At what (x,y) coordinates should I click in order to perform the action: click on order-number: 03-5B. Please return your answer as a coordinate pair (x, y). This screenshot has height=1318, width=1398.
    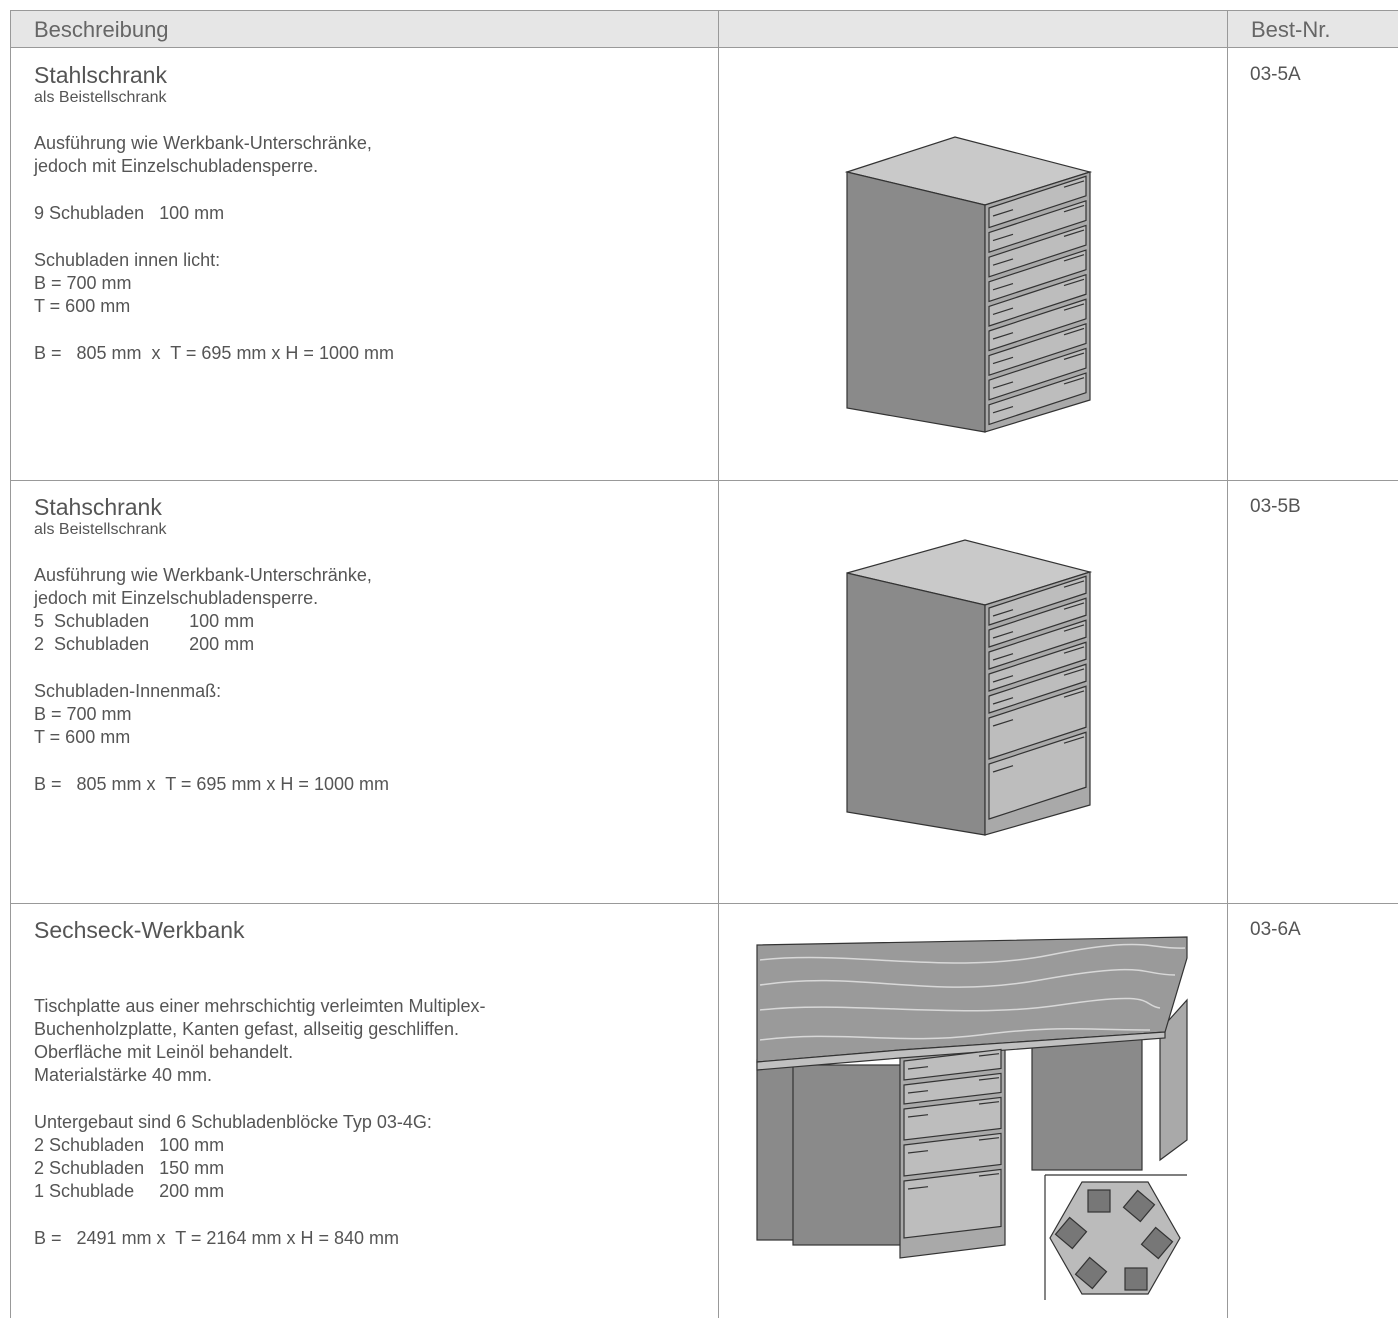
    Looking at the image, I should click on (1275, 506).